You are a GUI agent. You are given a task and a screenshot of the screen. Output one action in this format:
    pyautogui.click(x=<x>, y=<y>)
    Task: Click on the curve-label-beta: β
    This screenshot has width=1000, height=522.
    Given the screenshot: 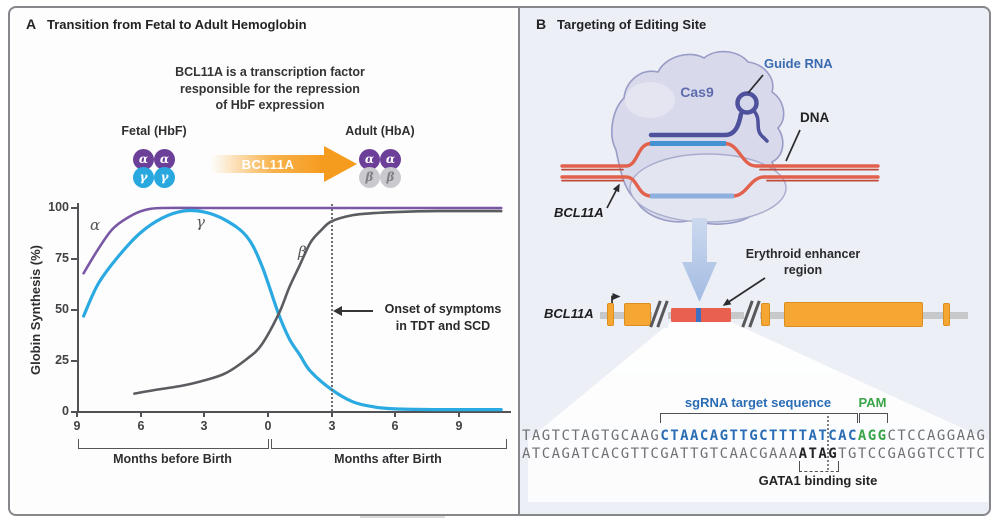 What is the action you would take?
    pyautogui.click(x=302, y=252)
    